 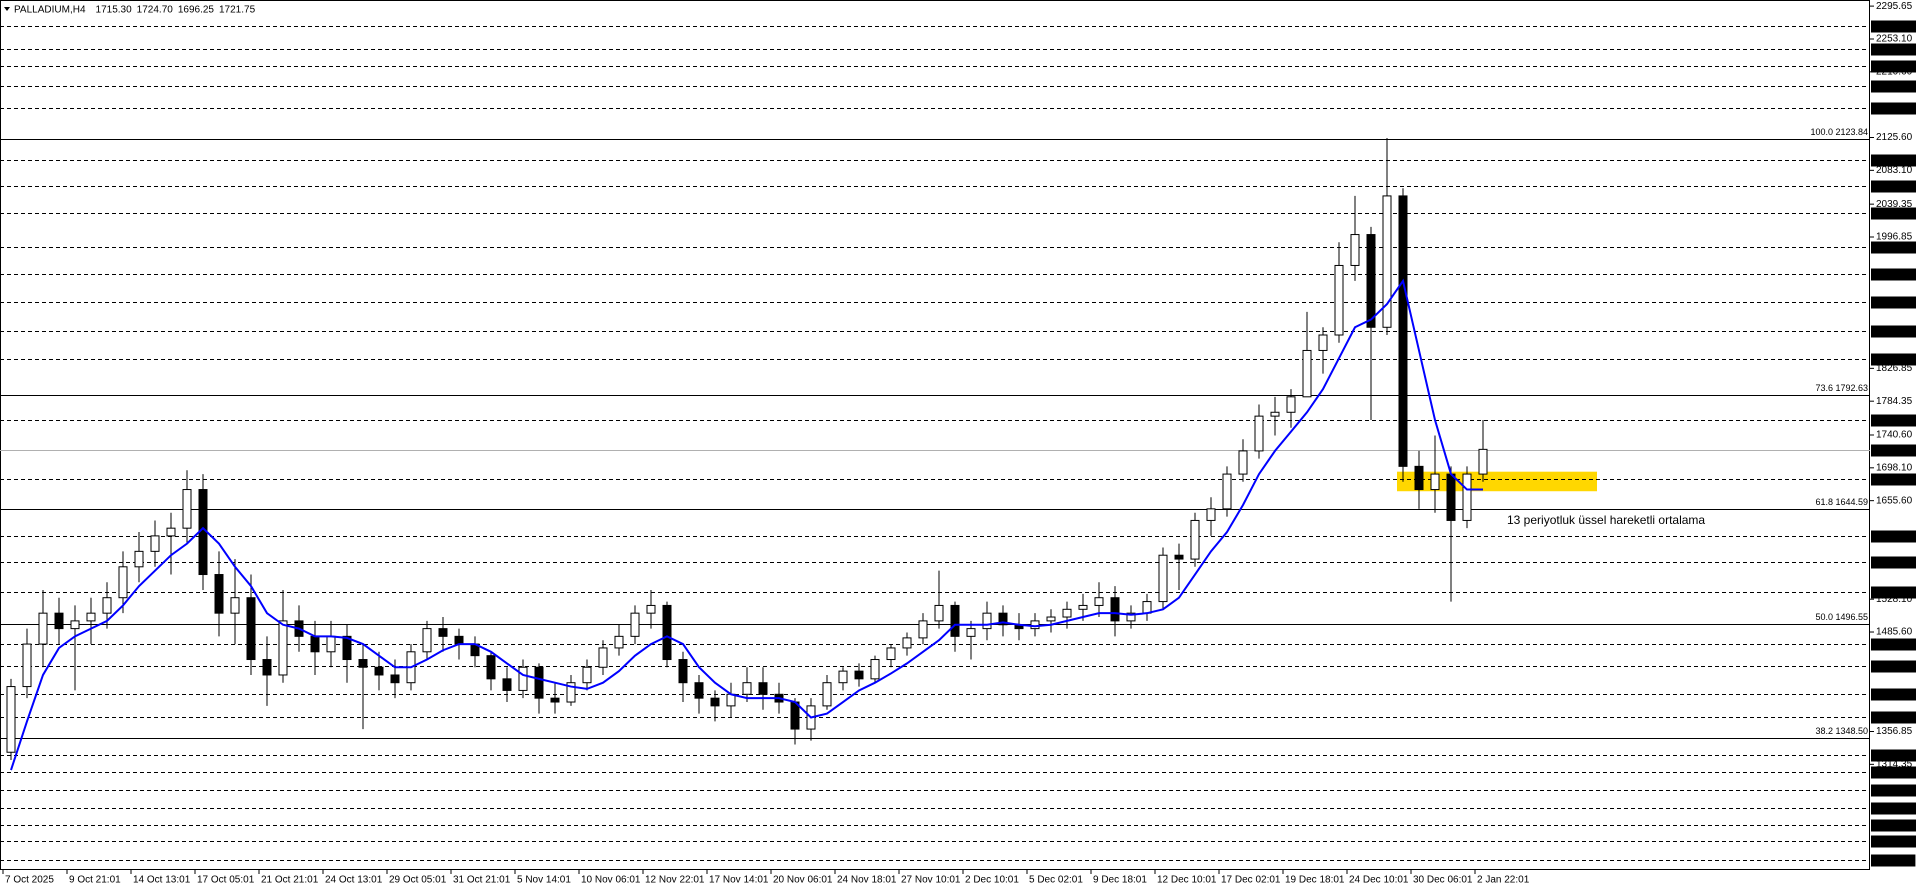 I want to click on header-values: 1715.30 1724.70 1696.25 1721.75, so click(x=176, y=10).